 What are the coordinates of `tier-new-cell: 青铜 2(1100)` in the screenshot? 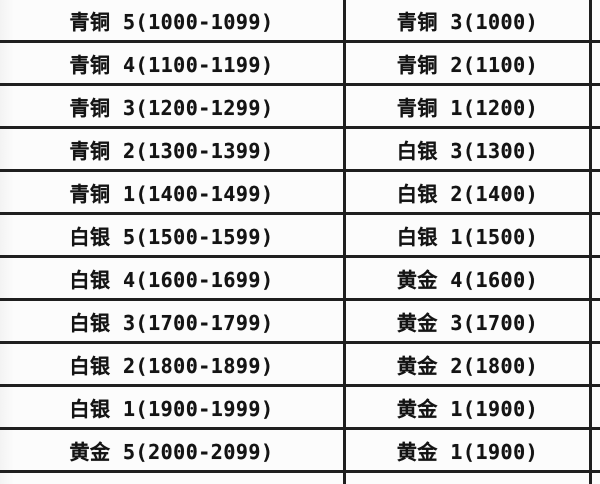 It's located at (469, 63).